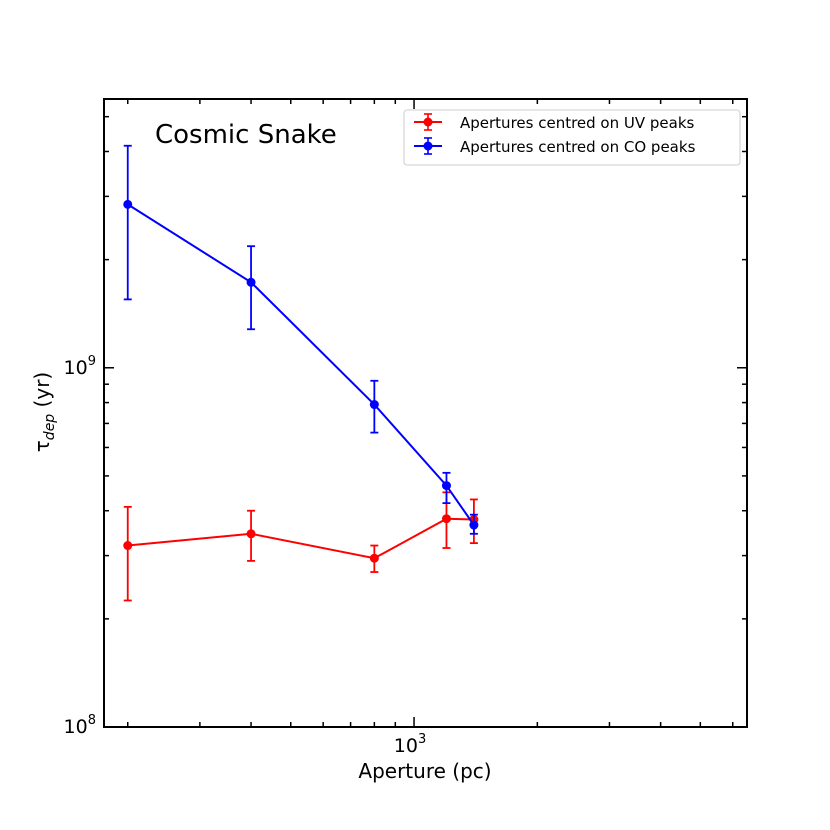 Image resolution: width=830 pixels, height=830 pixels. Describe the element at coordinates (92, 361) in the screenshot. I see `y-tick-label-exp: 9` at that location.